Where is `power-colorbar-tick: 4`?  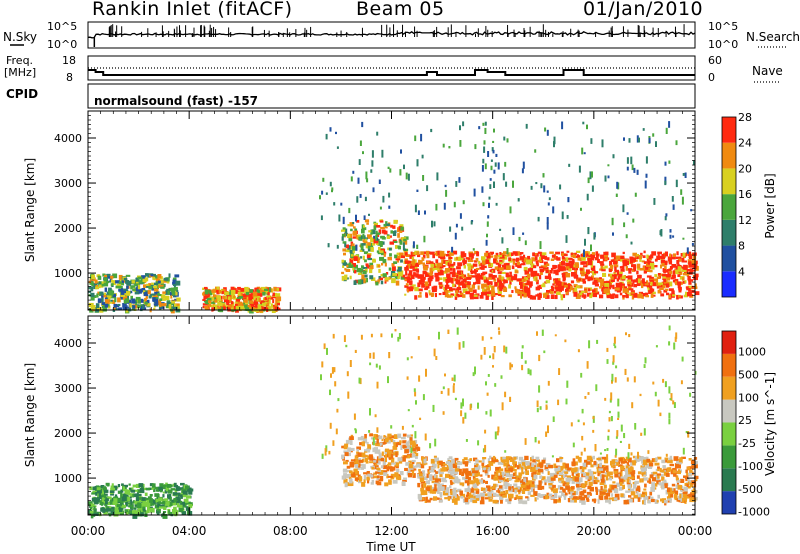 power-colorbar-tick: 4 is located at coordinates (741, 271).